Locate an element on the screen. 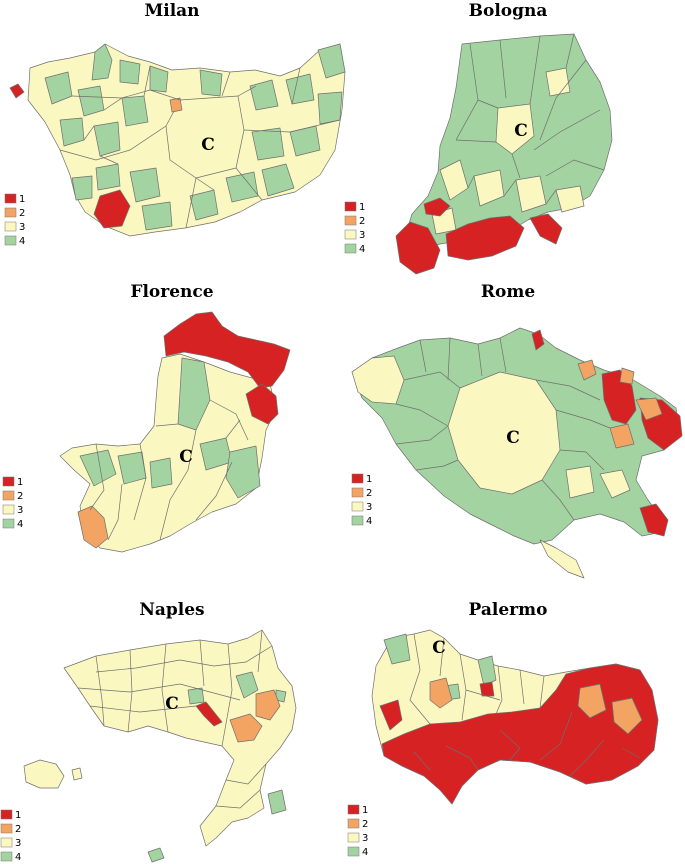 This screenshot has height=864, width=685. metro-area-bologna is located at coordinates (504, 154).